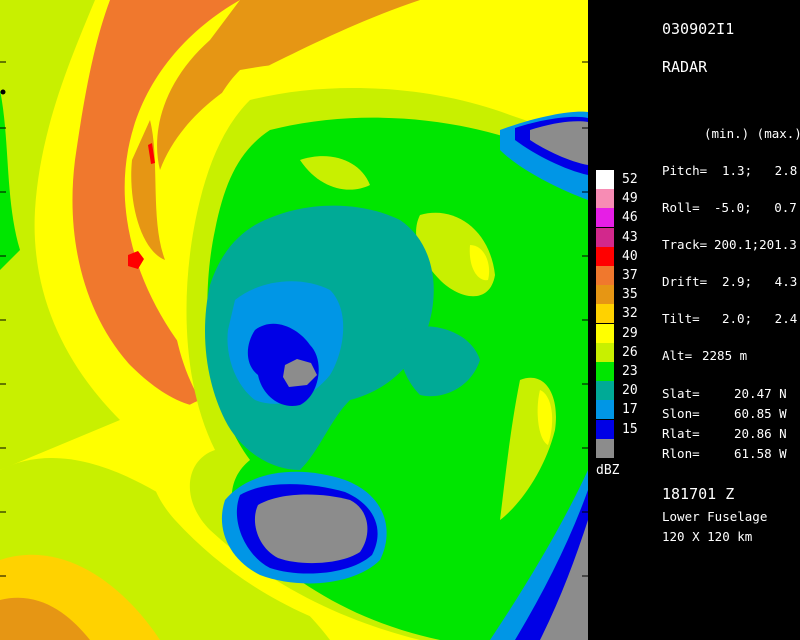 This screenshot has height=640, width=800. What do you see at coordinates (685, 244) in the screenshot?
I see `track-label: Track=` at bounding box center [685, 244].